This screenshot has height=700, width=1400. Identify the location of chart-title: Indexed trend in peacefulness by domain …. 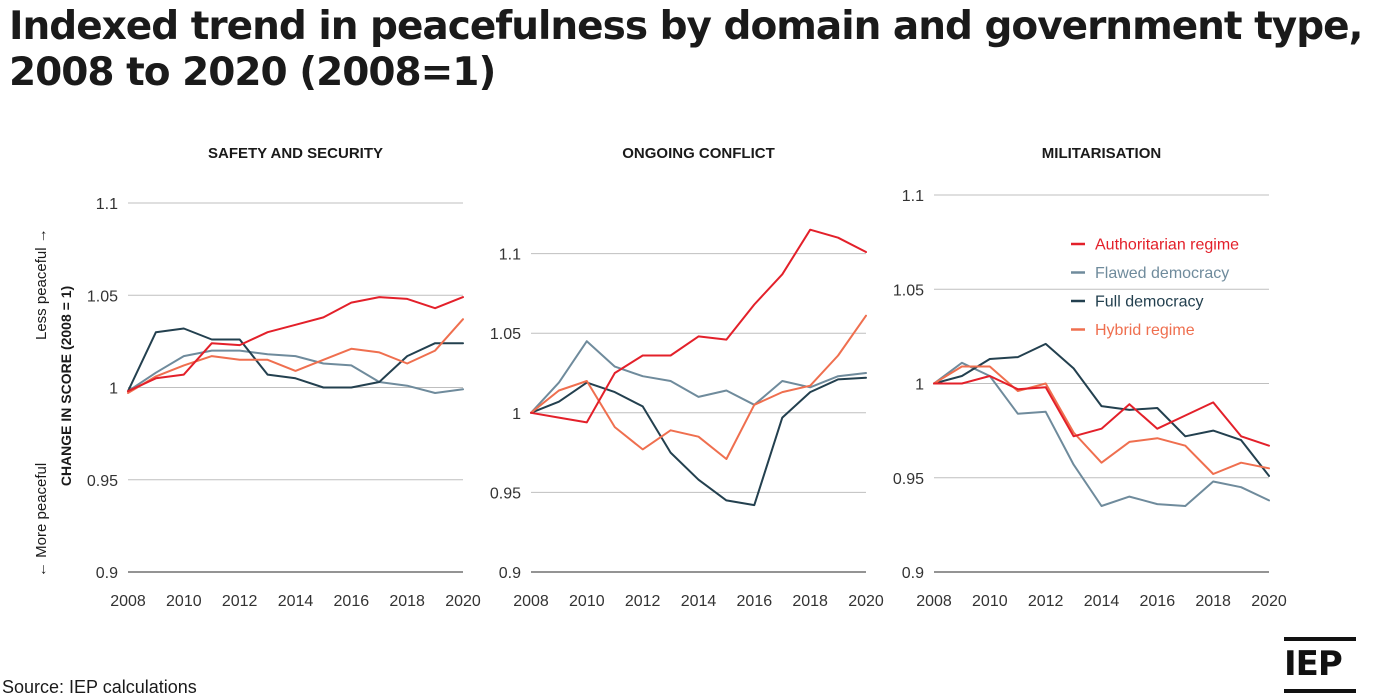
(686, 49).